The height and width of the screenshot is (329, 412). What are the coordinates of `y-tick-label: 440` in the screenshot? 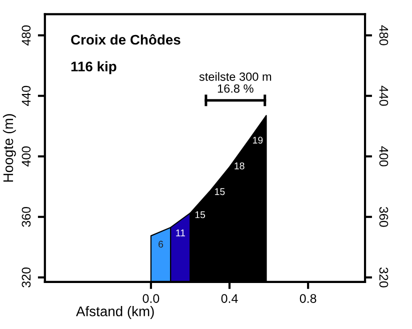 It's located at (26, 96).